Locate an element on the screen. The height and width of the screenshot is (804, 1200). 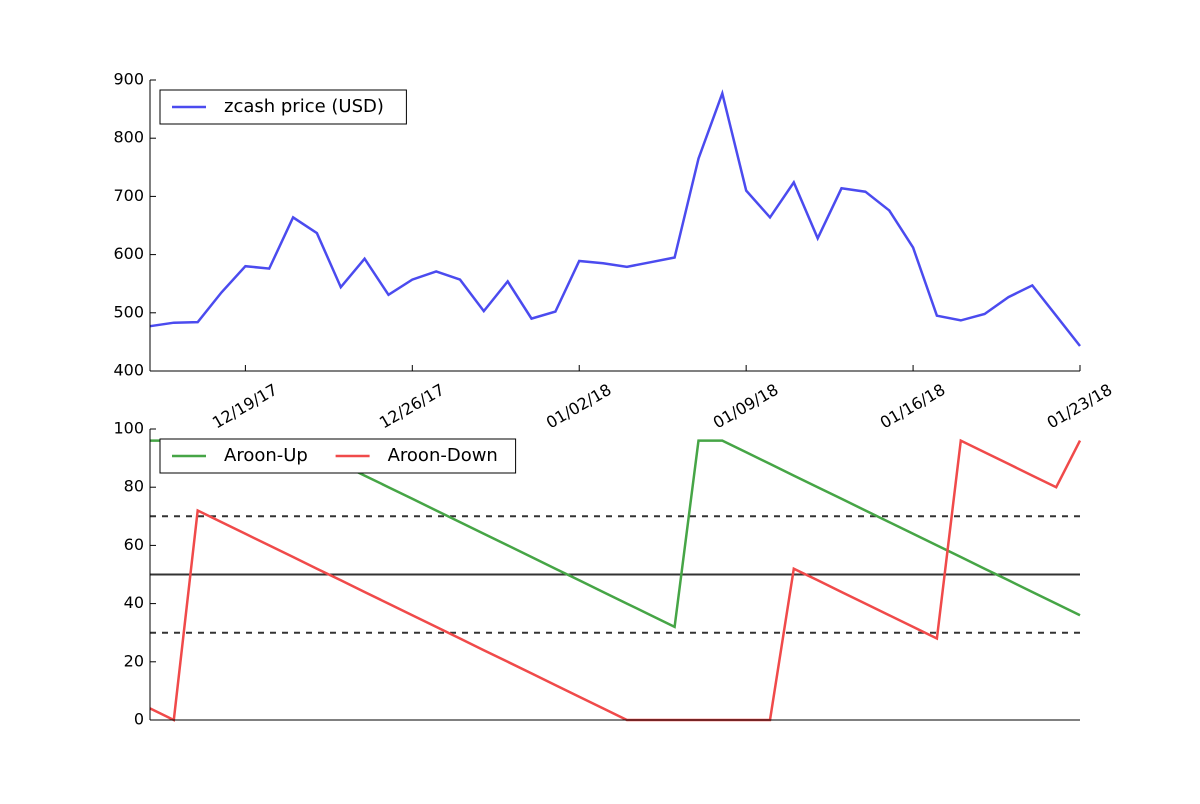
legend-label: Aroon-Down is located at coordinates (443, 455).